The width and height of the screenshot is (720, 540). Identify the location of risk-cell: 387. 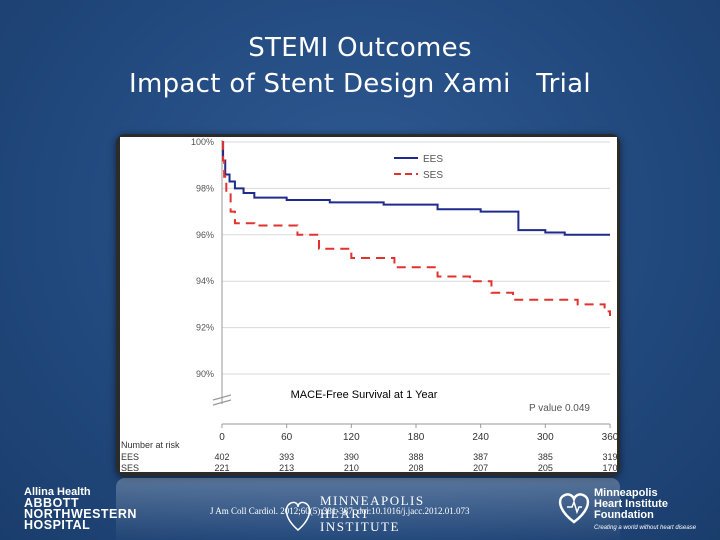
(480, 457).